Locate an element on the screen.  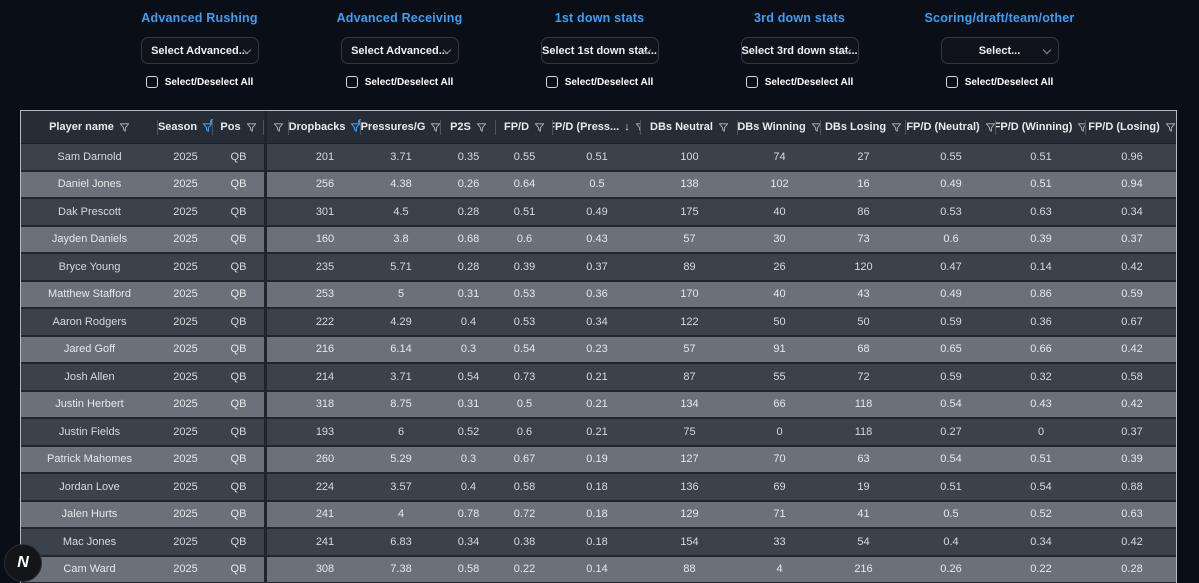
column-header-dbs-neutral: DBs Neutral is located at coordinates (689, 127).